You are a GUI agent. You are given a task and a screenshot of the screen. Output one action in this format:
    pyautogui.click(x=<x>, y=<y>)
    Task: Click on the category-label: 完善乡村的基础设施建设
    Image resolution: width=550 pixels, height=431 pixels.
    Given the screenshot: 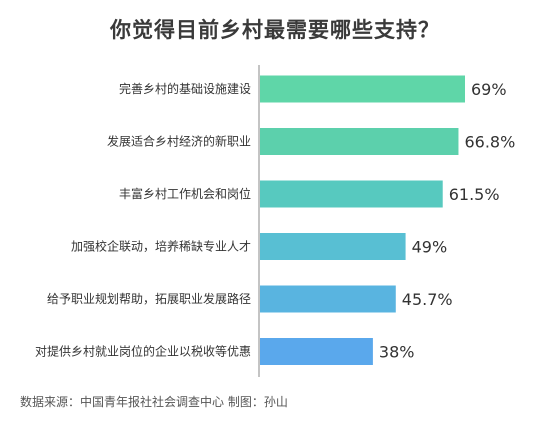 What is the action you would take?
    pyautogui.click(x=185, y=88)
    